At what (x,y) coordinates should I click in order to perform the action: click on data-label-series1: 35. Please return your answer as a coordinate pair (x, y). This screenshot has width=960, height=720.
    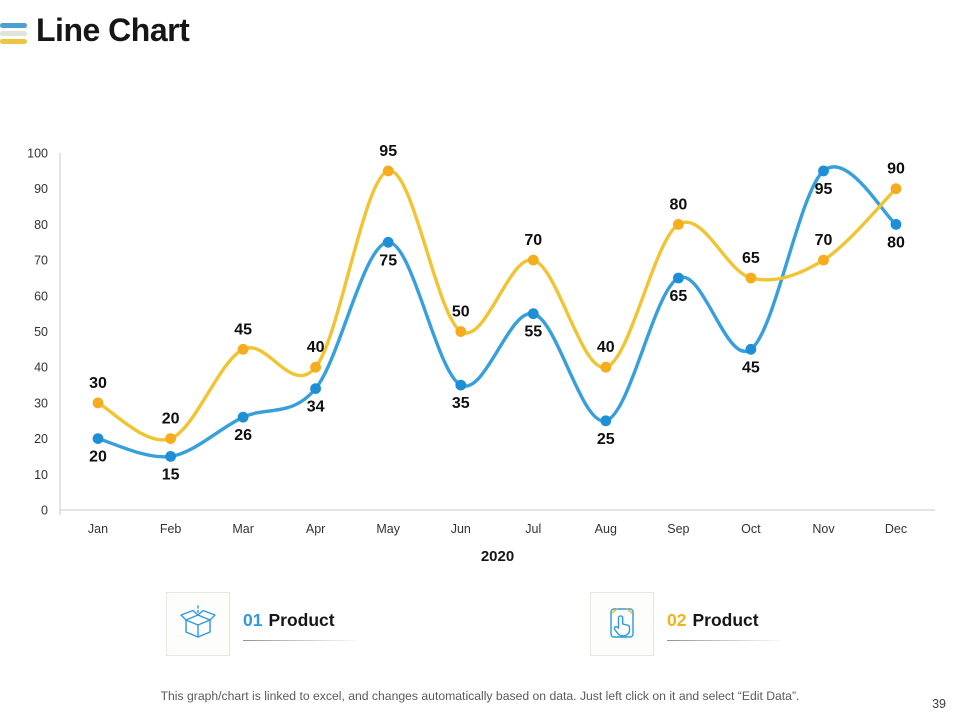
    Looking at the image, I should click on (461, 403).